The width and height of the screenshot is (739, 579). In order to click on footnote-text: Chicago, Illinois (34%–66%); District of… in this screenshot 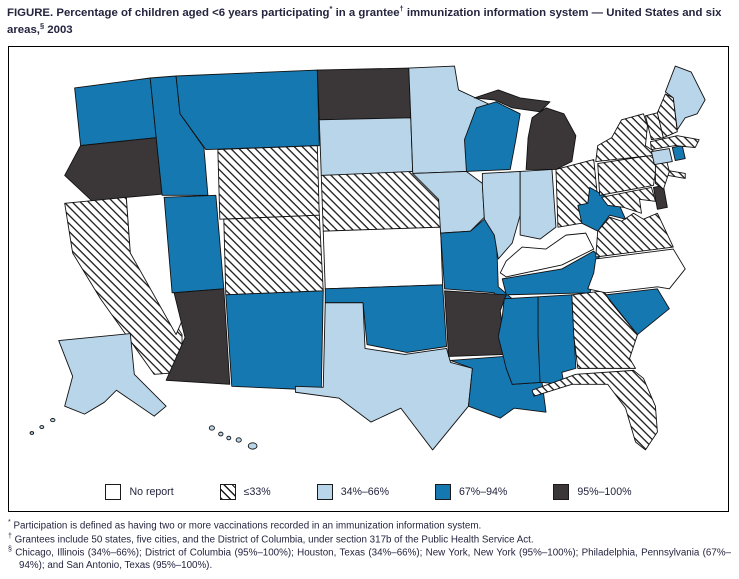, I will do `click(371, 559)`.